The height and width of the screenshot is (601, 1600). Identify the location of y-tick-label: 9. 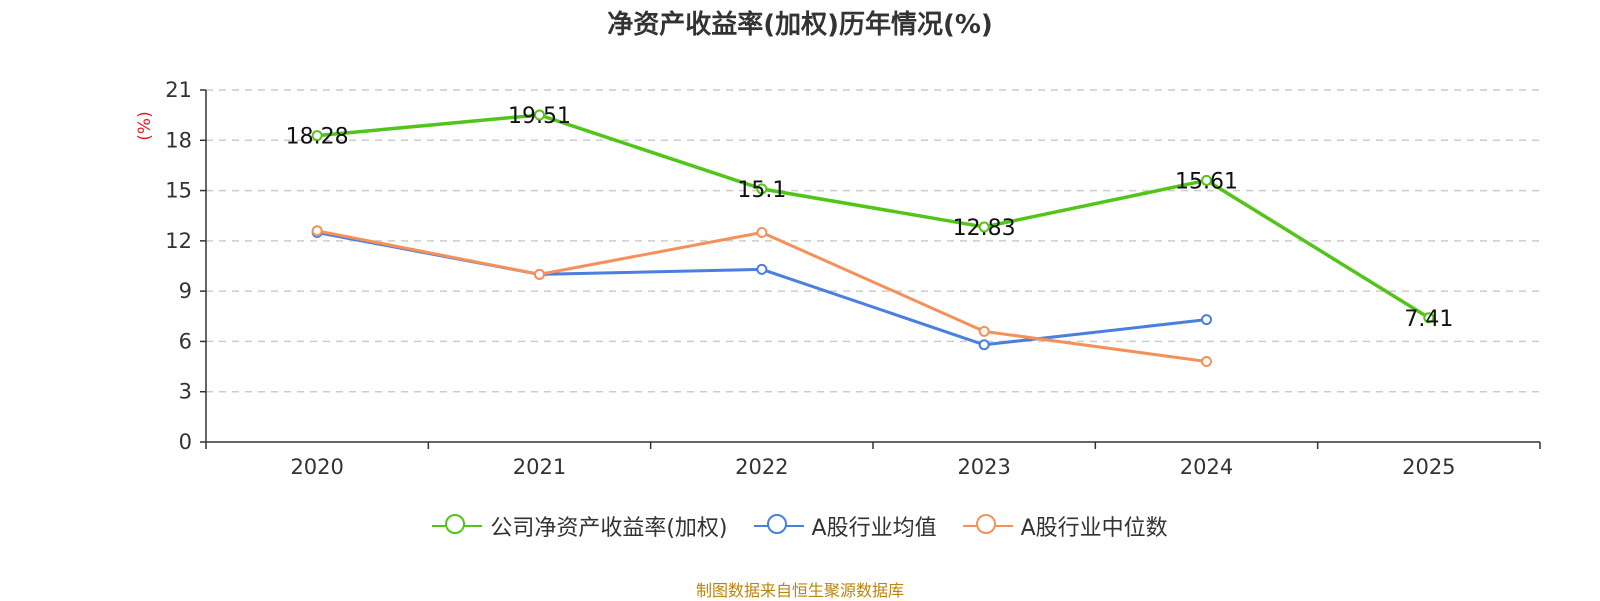
(185, 291).